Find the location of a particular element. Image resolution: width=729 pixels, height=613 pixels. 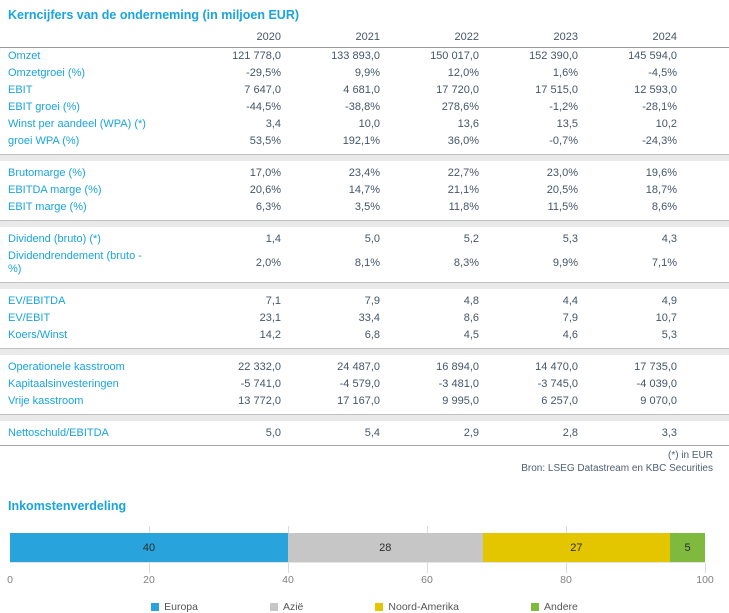

legend-item: Europa is located at coordinates (174, 607).